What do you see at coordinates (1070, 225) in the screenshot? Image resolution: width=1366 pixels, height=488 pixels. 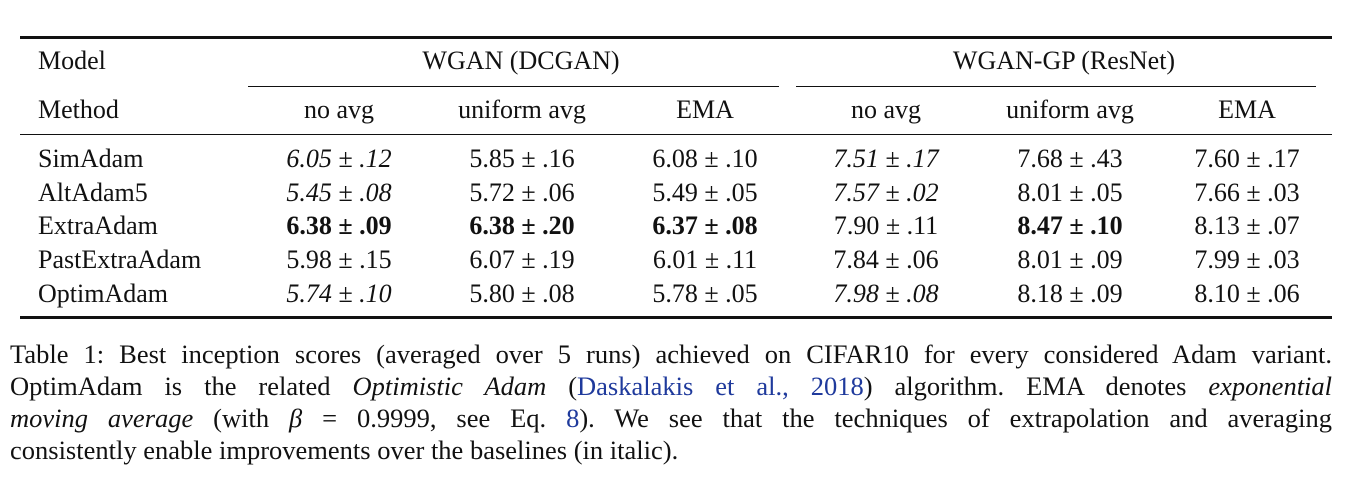 I see `table-cell: 8.47 ± .10` at bounding box center [1070, 225].